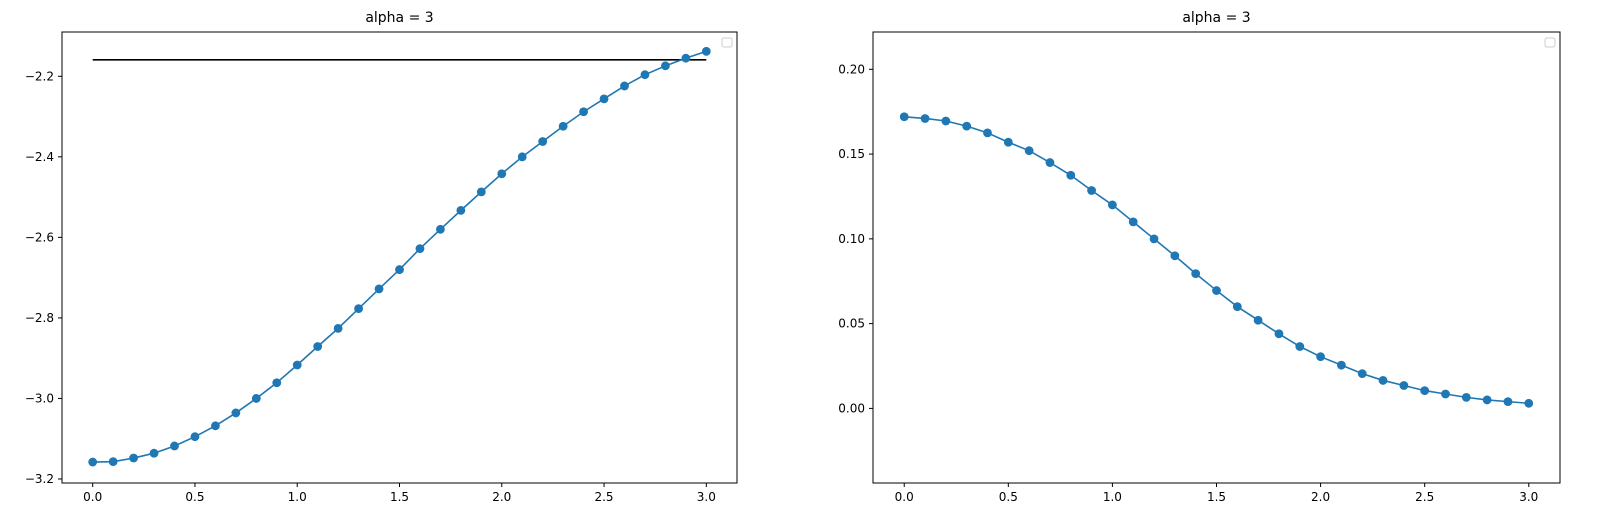 The image size is (1613, 528). What do you see at coordinates (39, 318) in the screenshot?
I see `y-tick-label: −2.8` at bounding box center [39, 318].